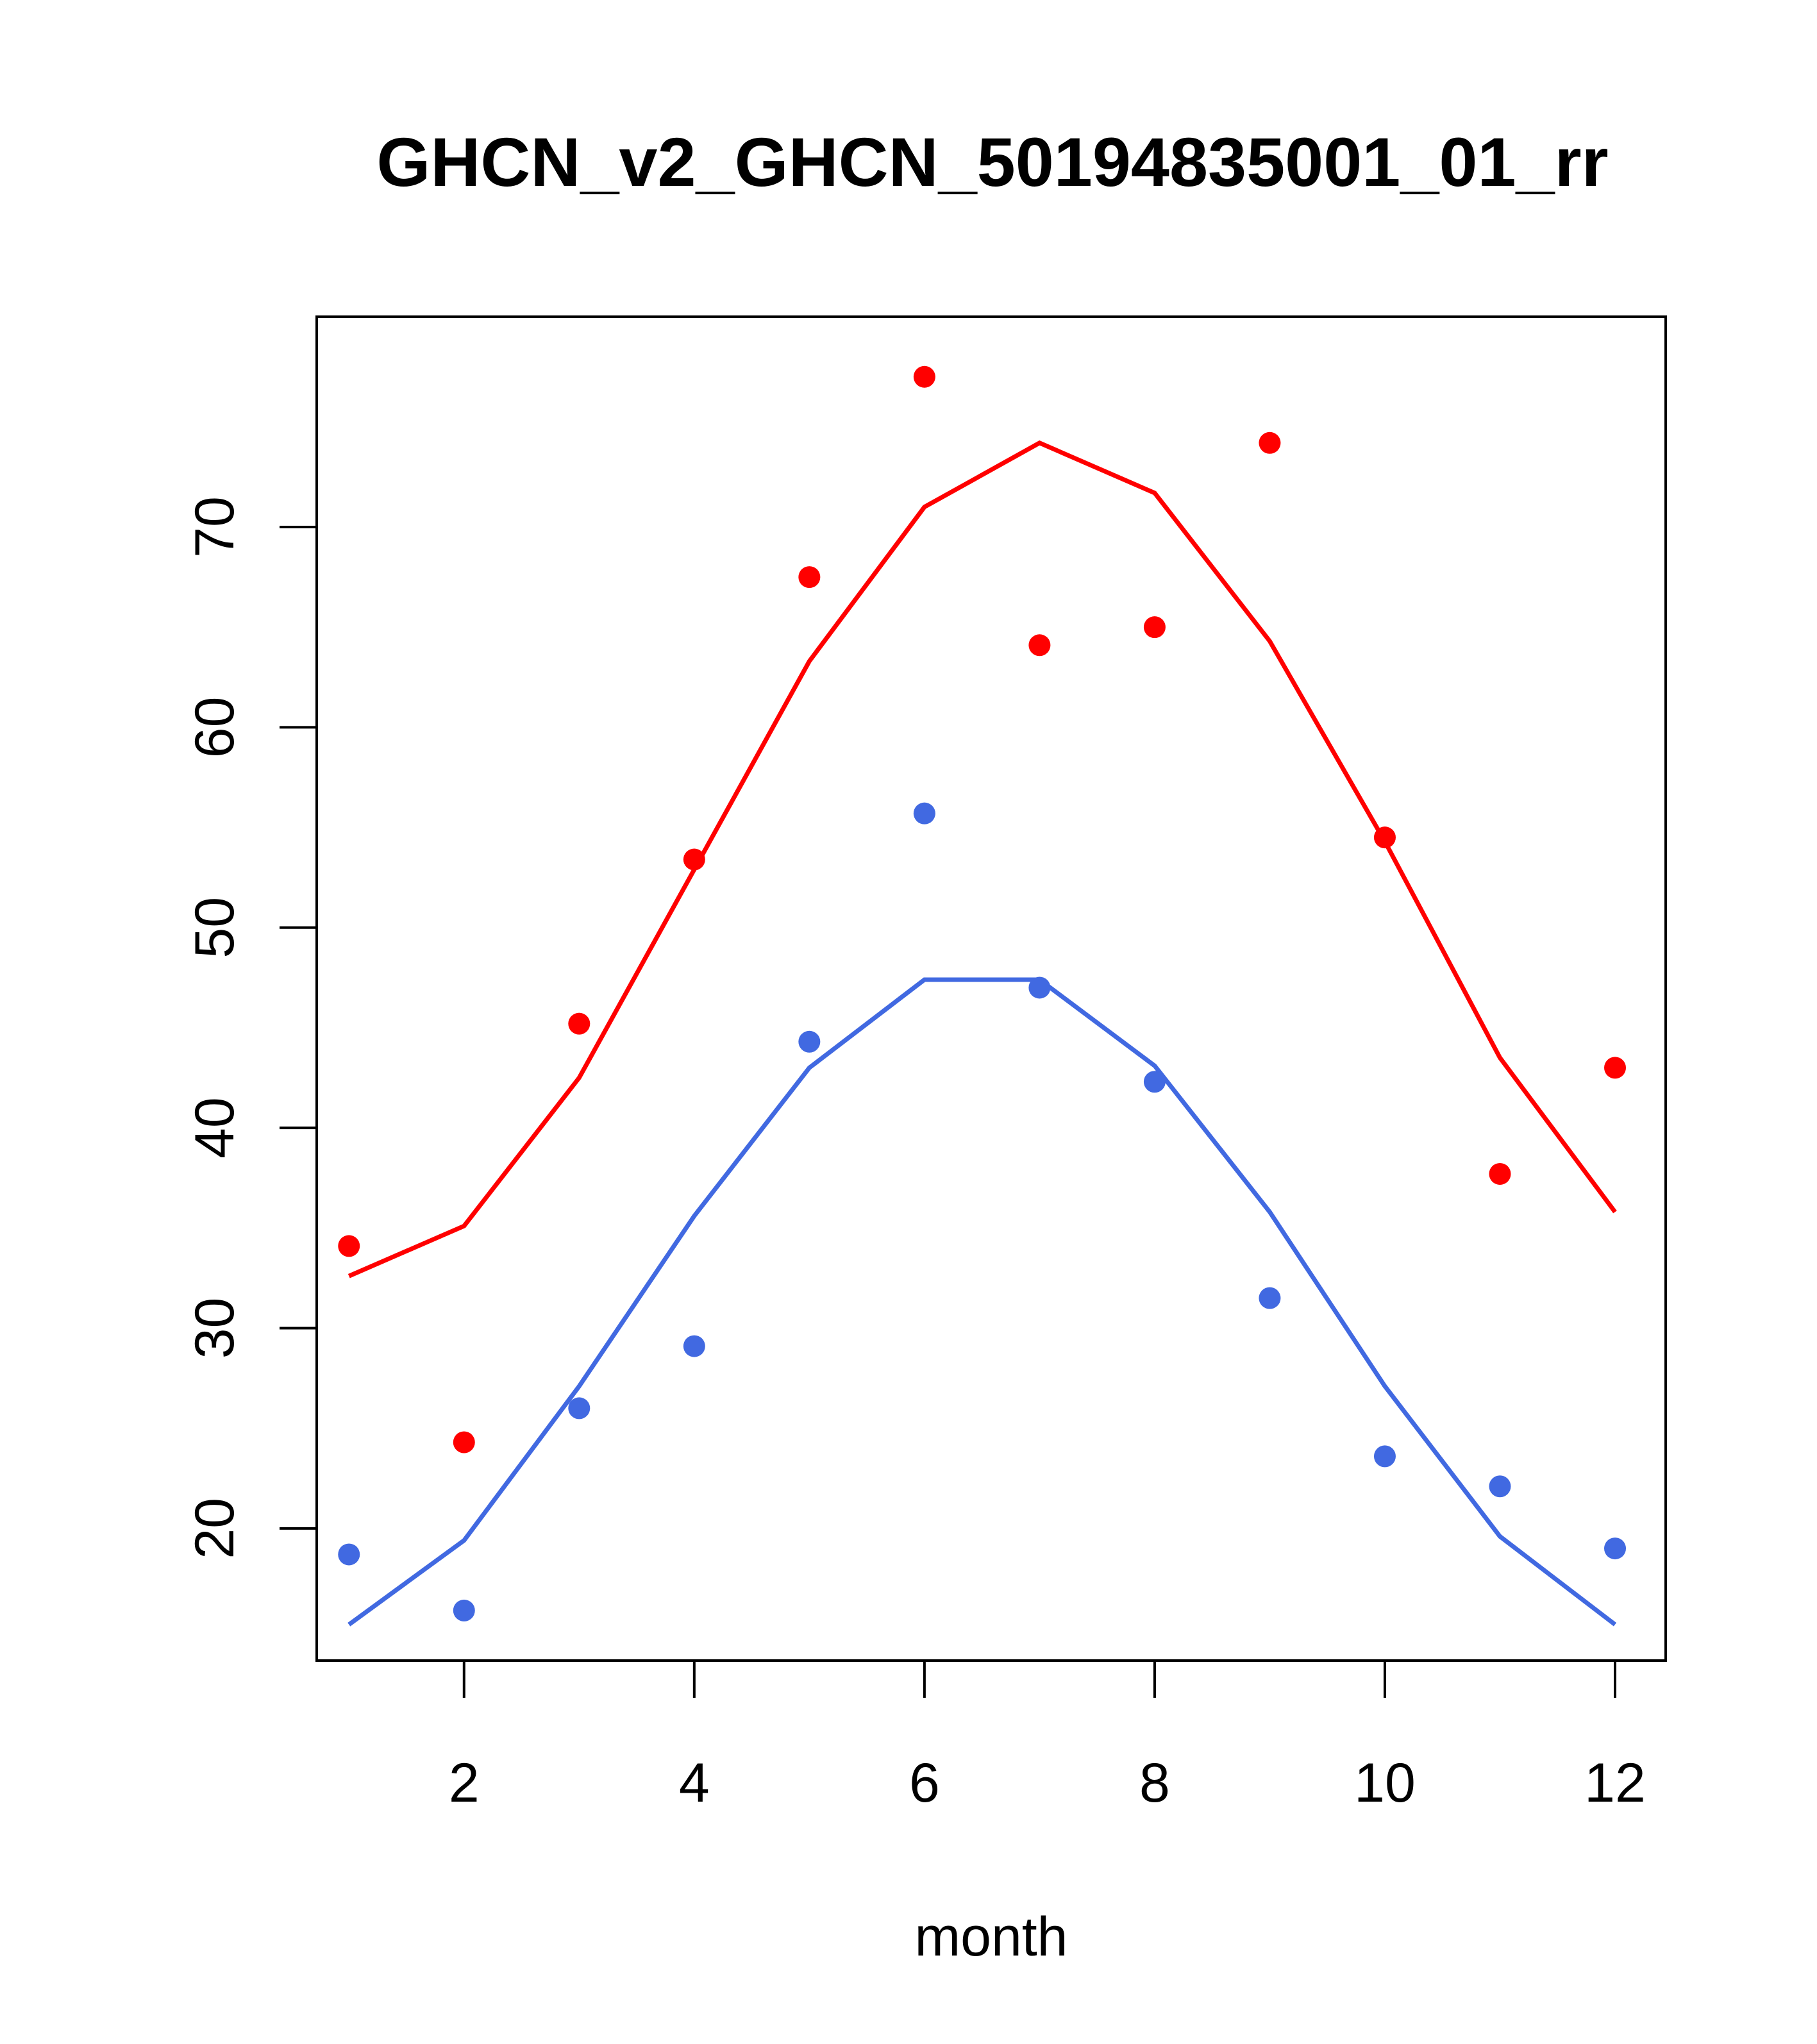 This screenshot has height=2044, width=1817. What do you see at coordinates (694, 1783) in the screenshot?
I see `x-tick-label-4: 4` at bounding box center [694, 1783].